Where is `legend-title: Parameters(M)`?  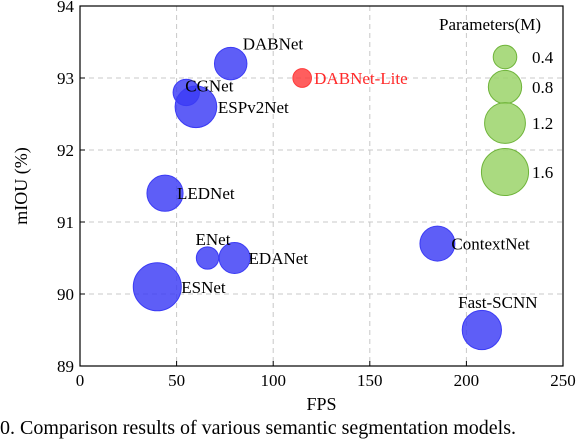
legend-title: Parameters(M) is located at coordinates (490, 24).